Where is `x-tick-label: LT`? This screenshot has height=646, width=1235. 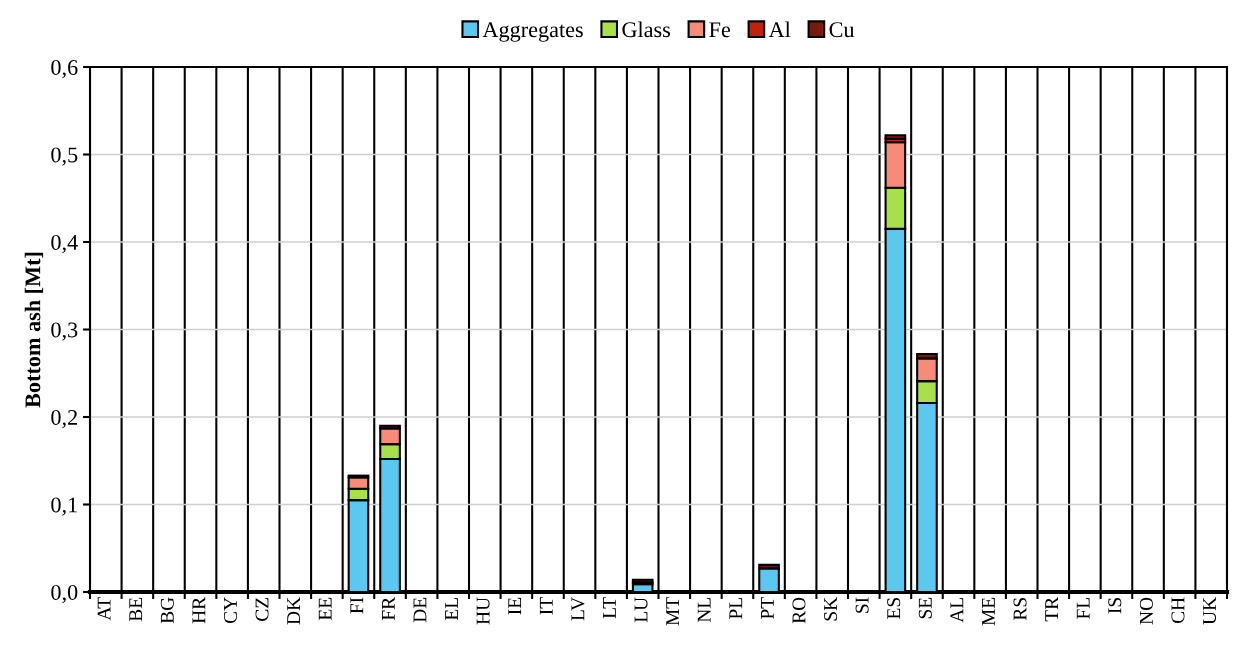
x-tick-label: LT is located at coordinates (609, 608).